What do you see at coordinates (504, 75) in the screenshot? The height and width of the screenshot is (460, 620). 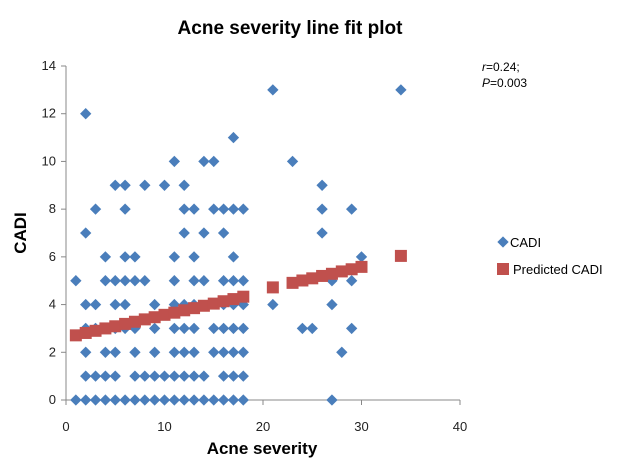 I see `stats-annotation: r=0.24; P=0.003` at bounding box center [504, 75].